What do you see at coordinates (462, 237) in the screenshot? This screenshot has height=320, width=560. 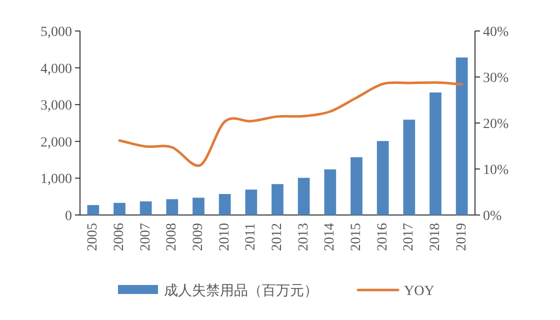 I see `x-tick-label: 2019` at bounding box center [462, 237].